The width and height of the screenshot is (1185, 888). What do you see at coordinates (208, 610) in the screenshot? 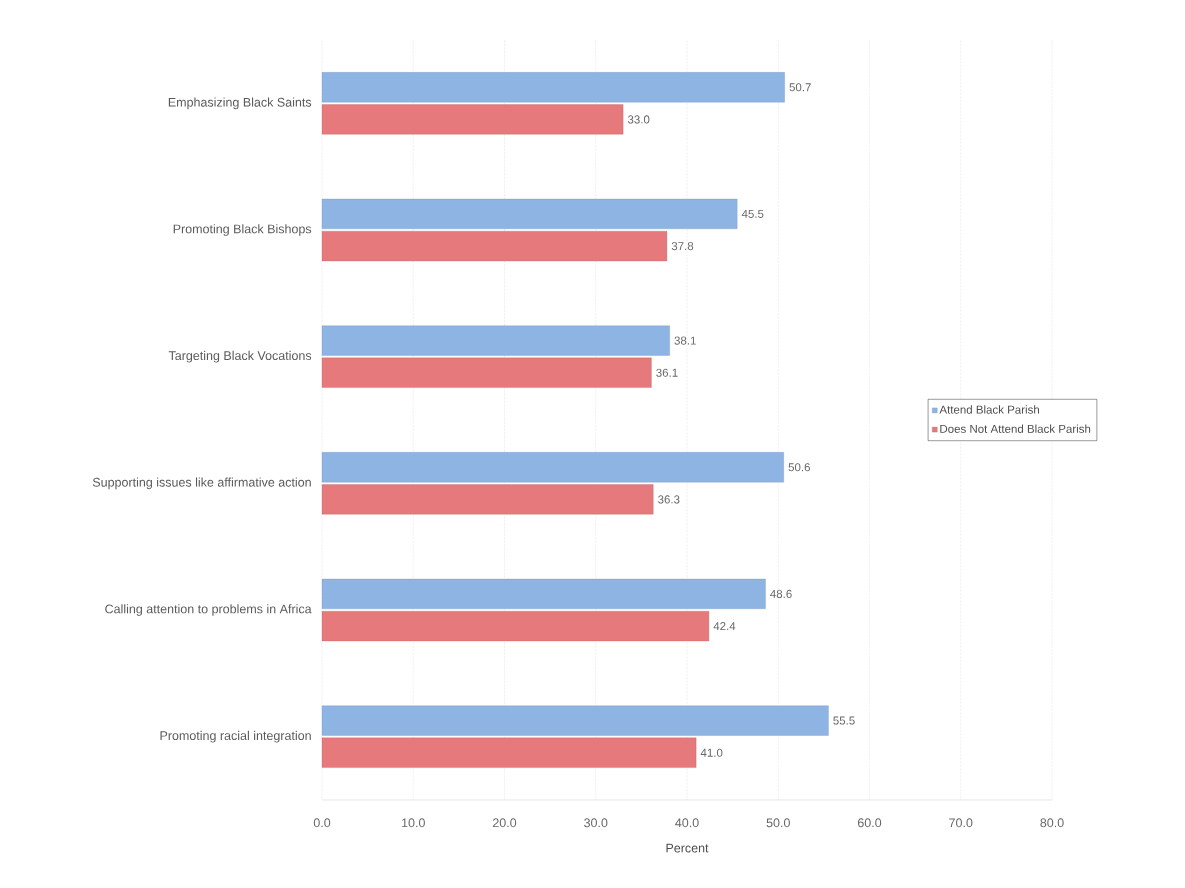
I see `y-tick-label: Calling attention to problems in Africa` at bounding box center [208, 610].